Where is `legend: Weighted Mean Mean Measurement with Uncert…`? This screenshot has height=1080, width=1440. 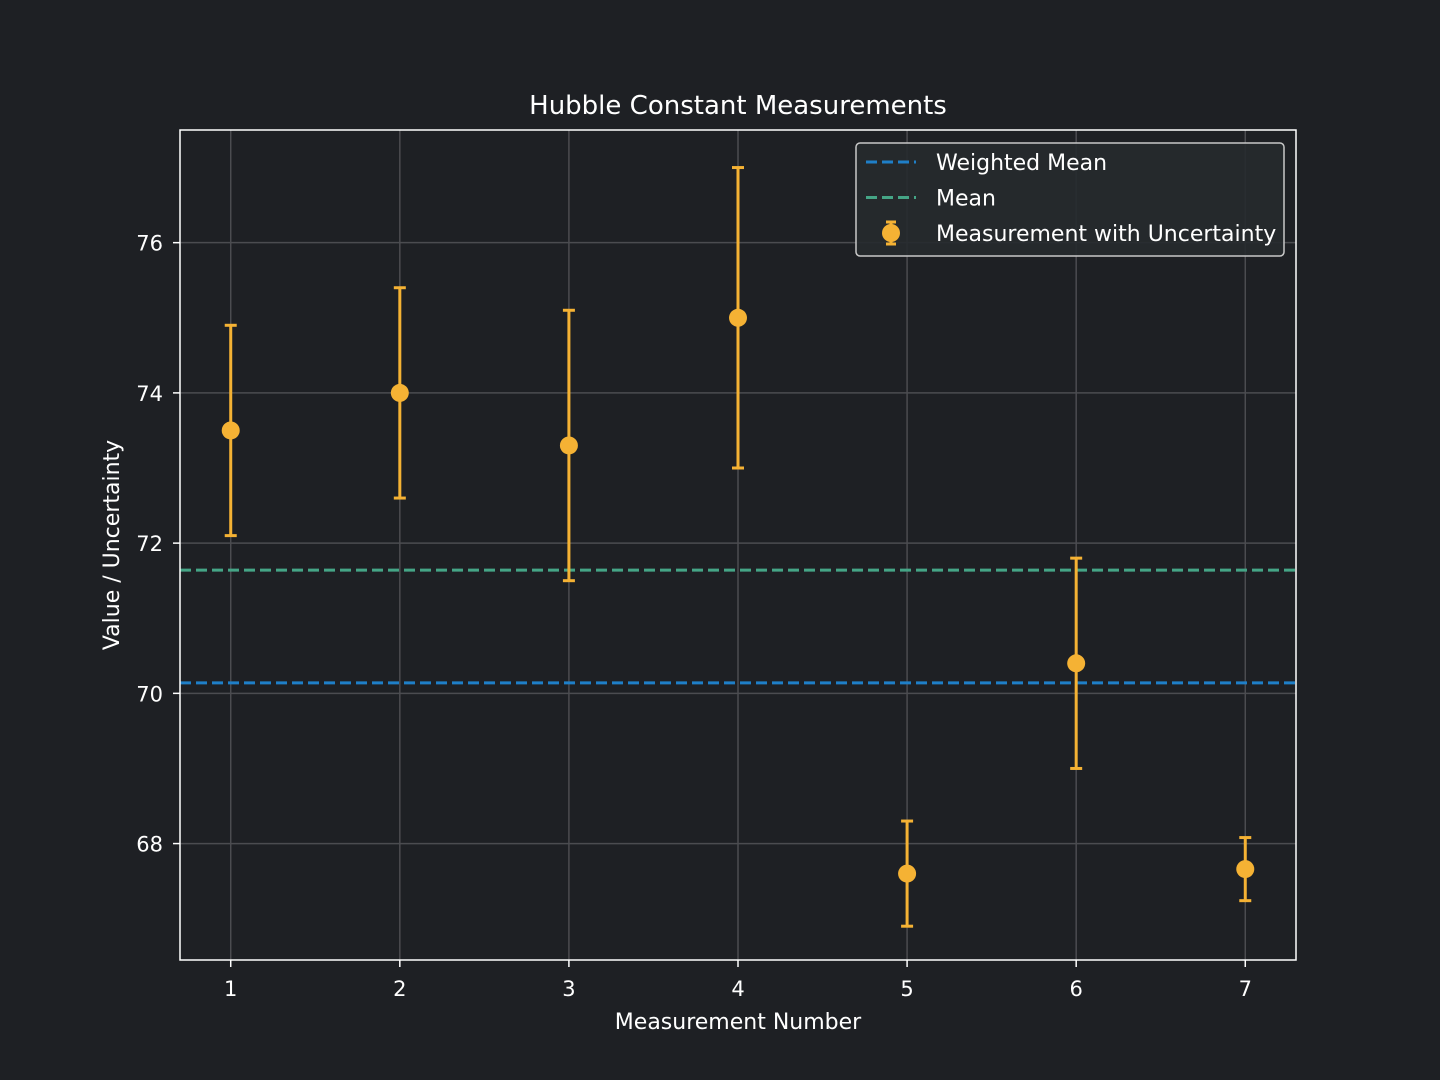 legend: Weighted Mean Mean Measurement with Uncert… is located at coordinates (1070, 199).